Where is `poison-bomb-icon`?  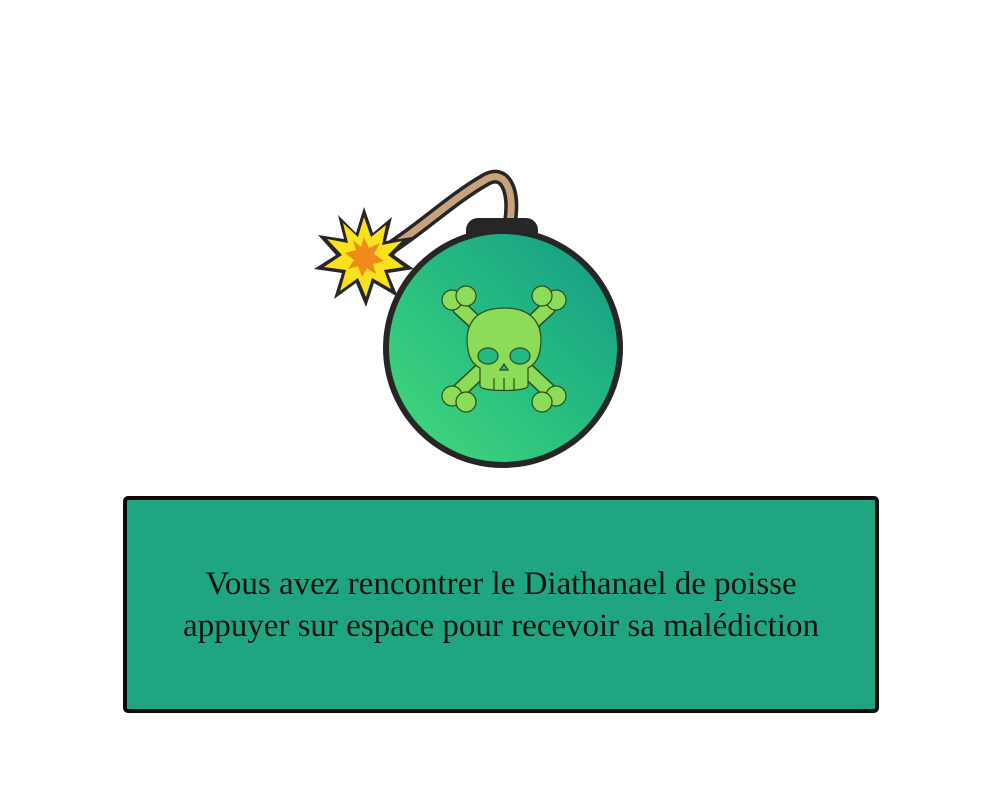 poison-bomb-icon is located at coordinates (470, 320).